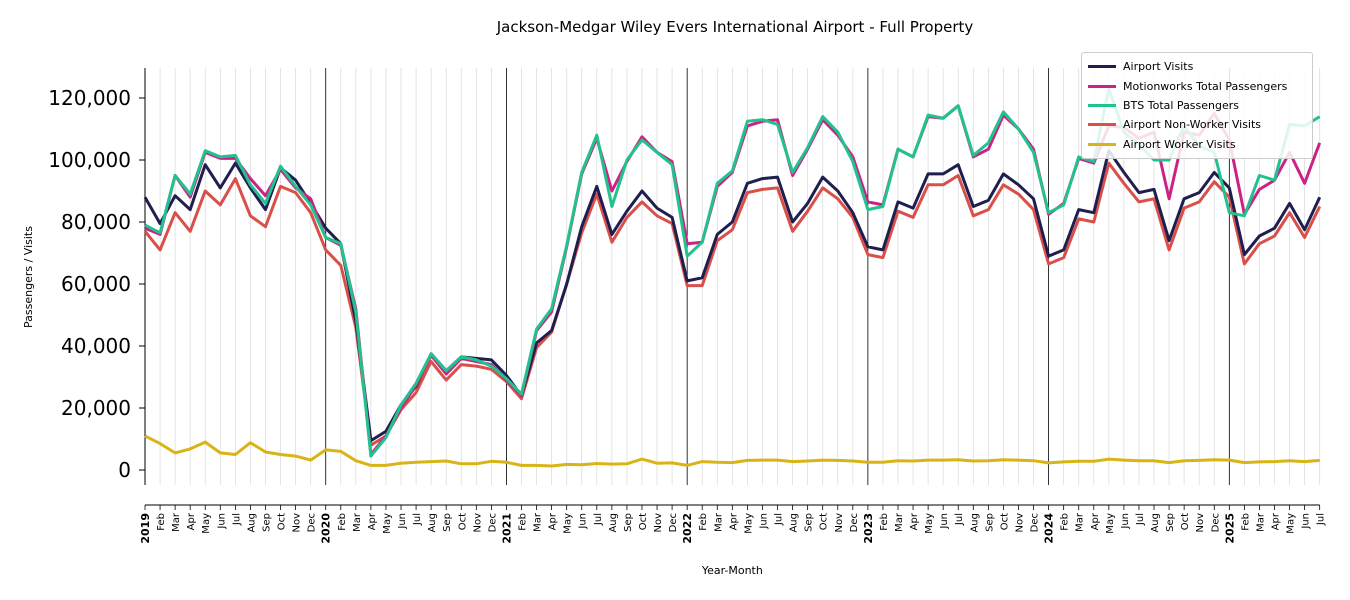 This screenshot has width=1350, height=600. What do you see at coordinates (28, 277) in the screenshot?
I see `y-axis-title: Passengers / Visits` at bounding box center [28, 277].